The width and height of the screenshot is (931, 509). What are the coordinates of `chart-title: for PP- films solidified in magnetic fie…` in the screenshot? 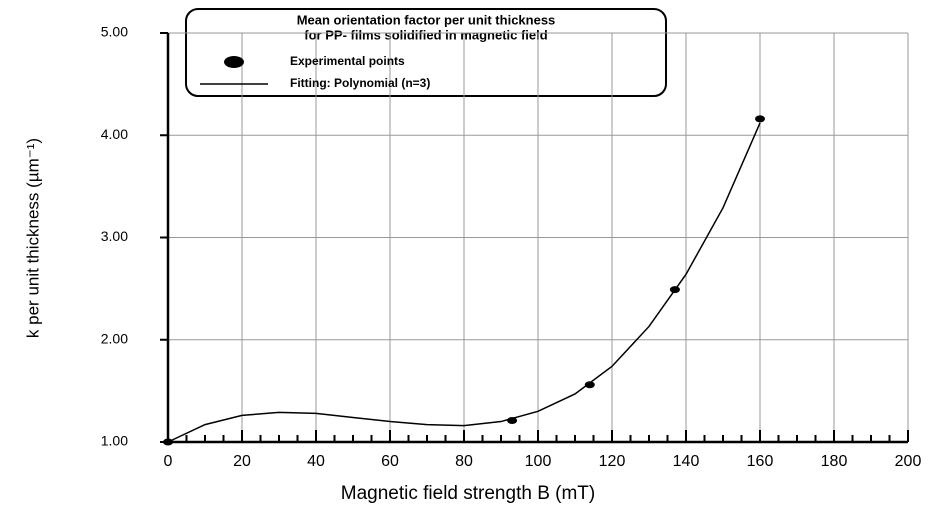 It's located at (425, 34).